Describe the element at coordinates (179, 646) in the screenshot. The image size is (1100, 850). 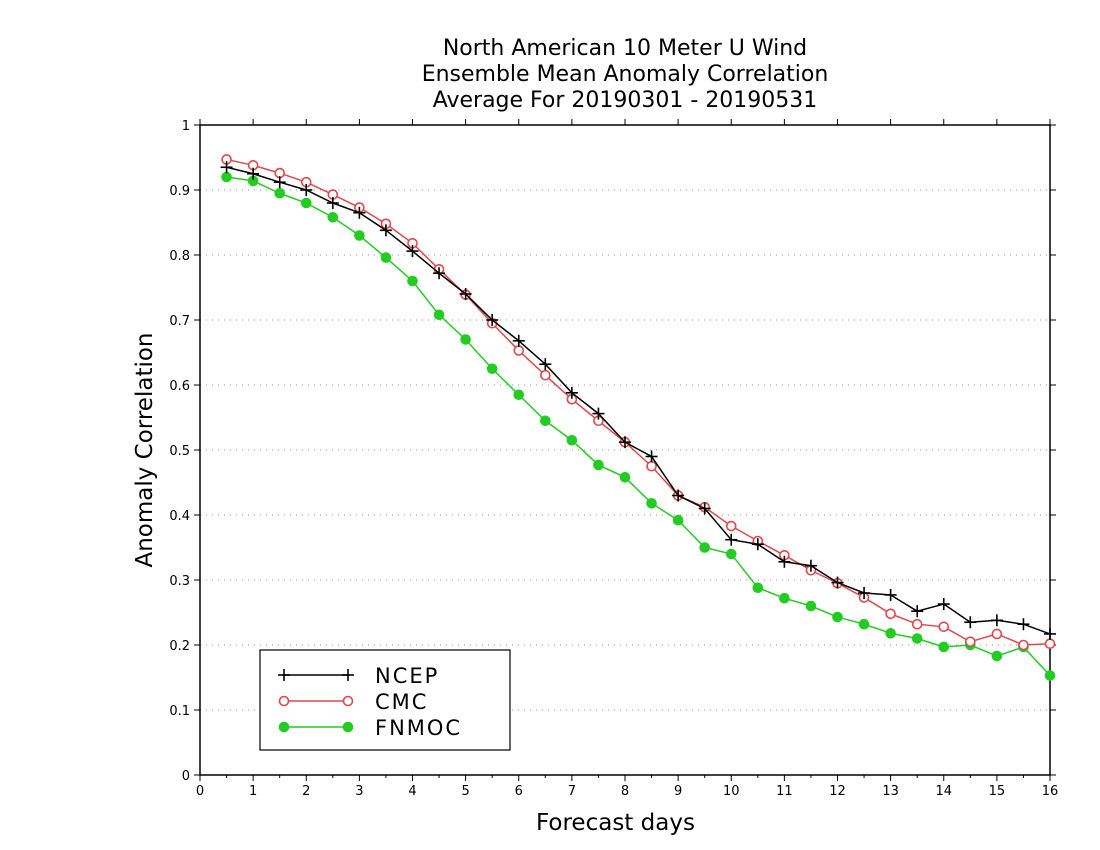
I see `y-tick-label: 0.2` at that location.